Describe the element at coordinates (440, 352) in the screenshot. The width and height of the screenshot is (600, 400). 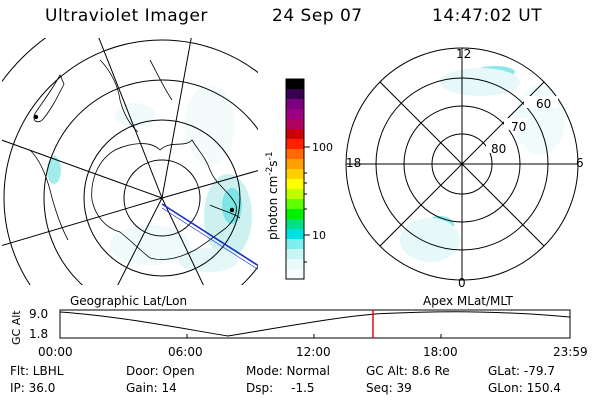
I see `timeline-xtick: 18:00` at that location.